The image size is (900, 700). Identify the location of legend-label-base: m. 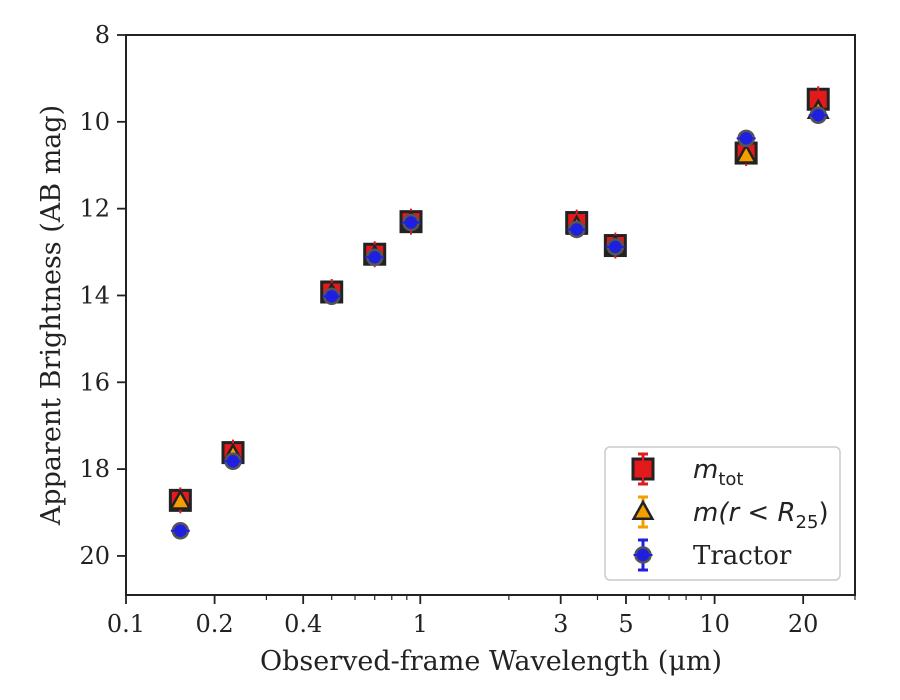
(705, 470).